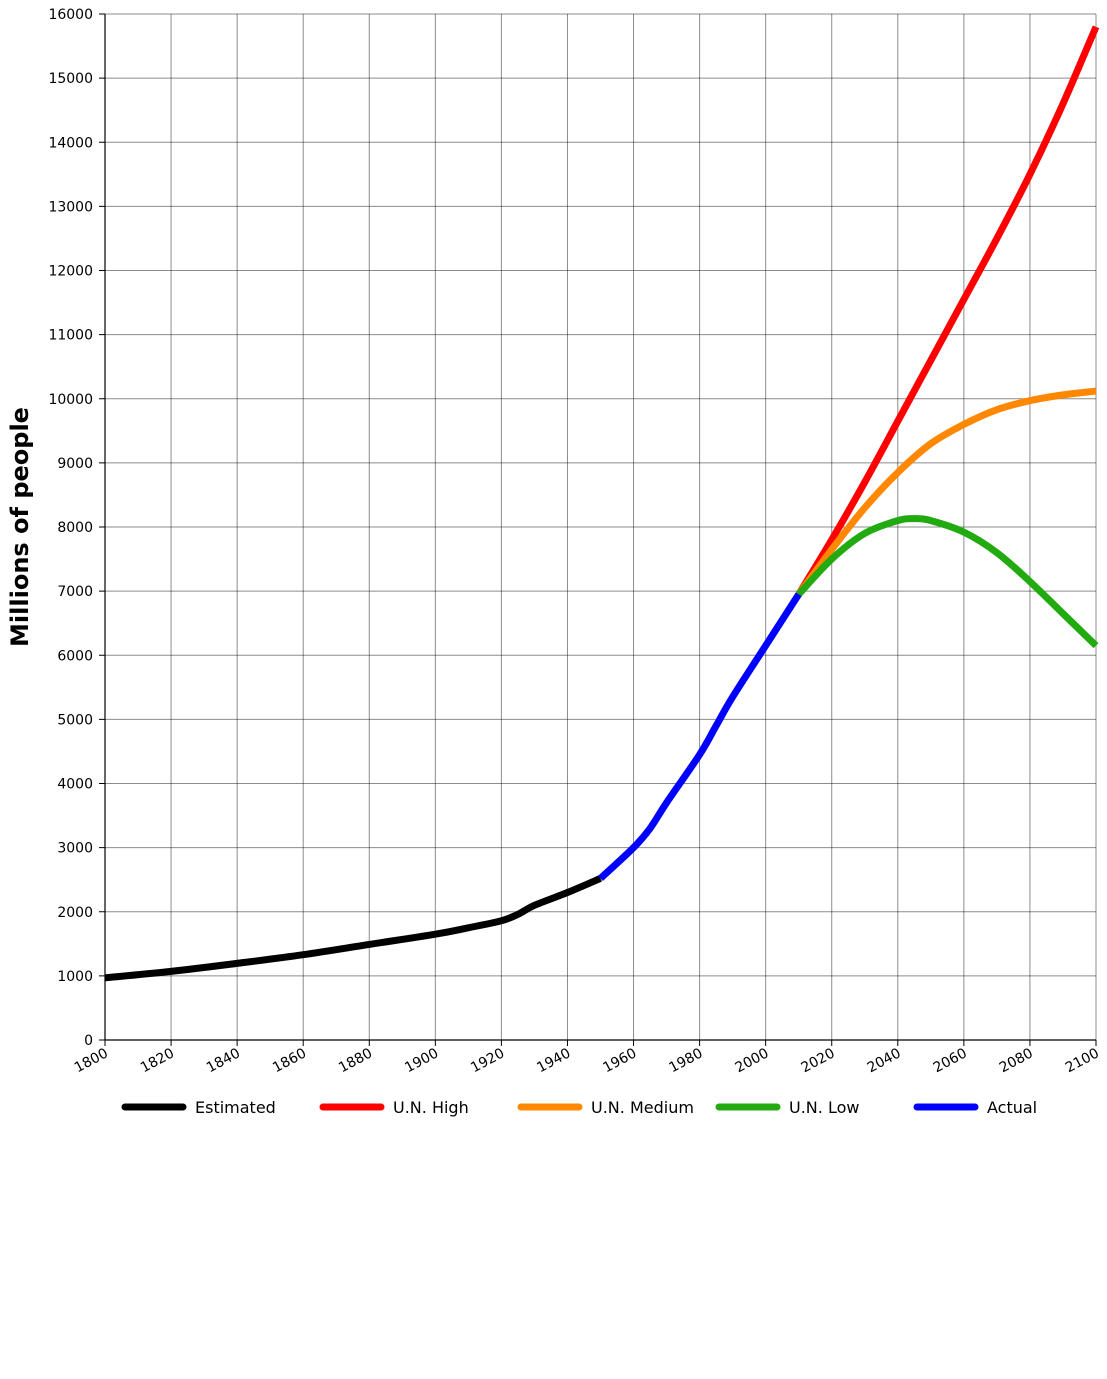 The image size is (1107, 1379). What do you see at coordinates (75, 785) in the screenshot?
I see `y-tick-label: 4000` at bounding box center [75, 785].